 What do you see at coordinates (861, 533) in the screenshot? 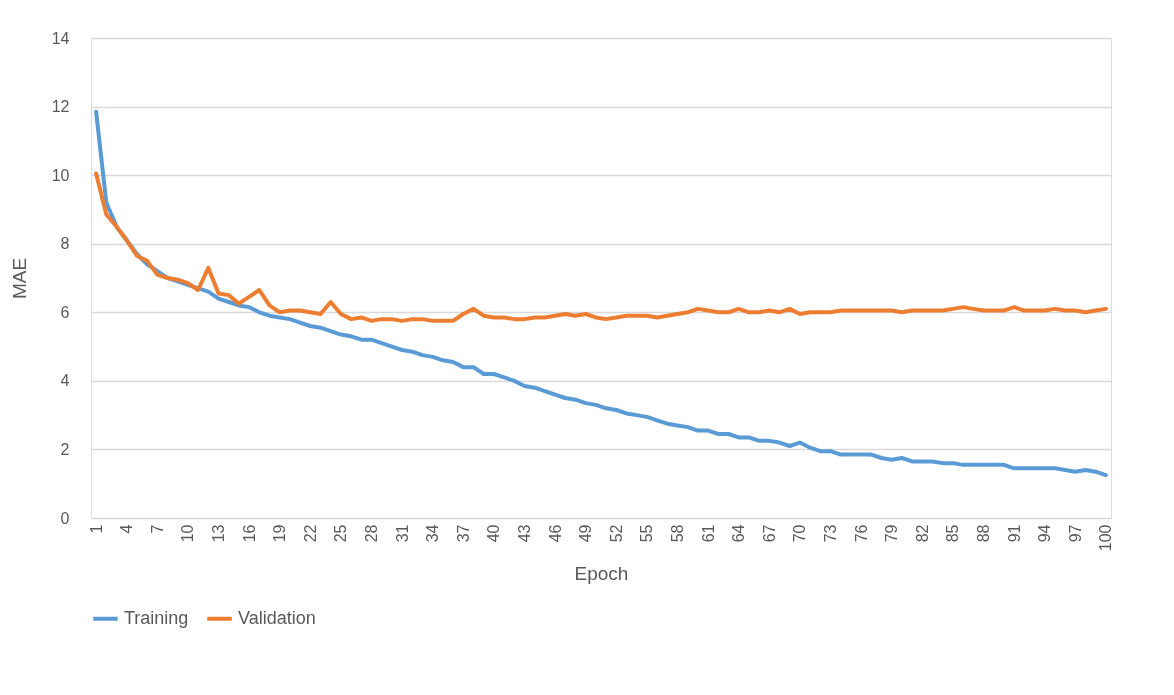
I see `x-tick-label: 76` at bounding box center [861, 533].